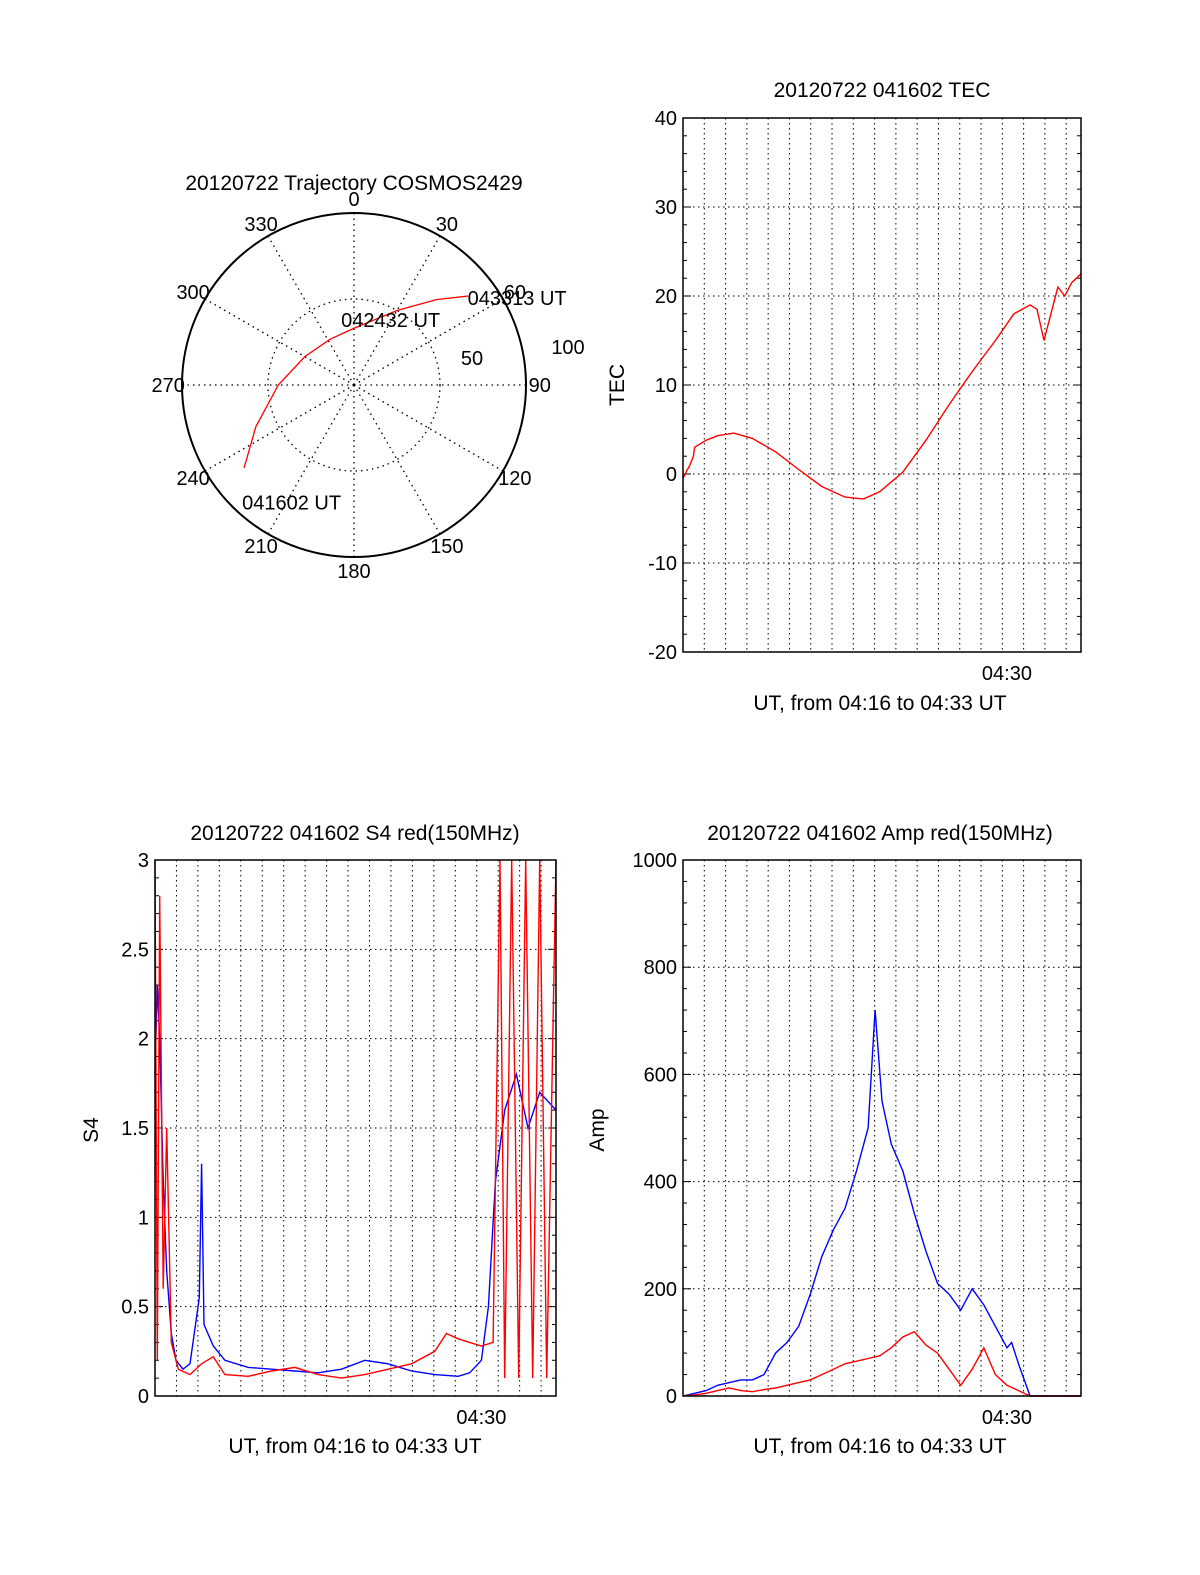  What do you see at coordinates (540, 386) in the screenshot?
I see `azimuth-label: 90` at bounding box center [540, 386].